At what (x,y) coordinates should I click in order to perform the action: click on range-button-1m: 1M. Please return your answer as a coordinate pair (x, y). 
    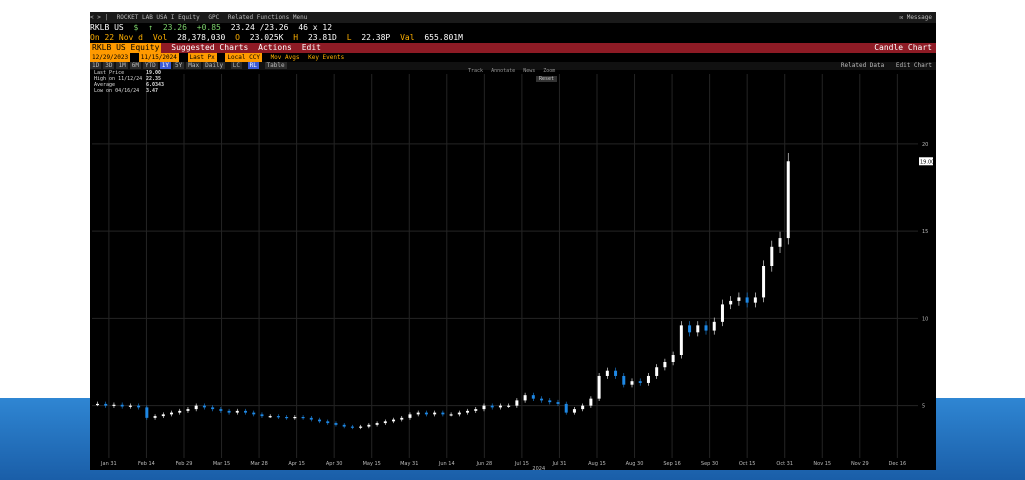
    Looking at the image, I should click on (122, 65).